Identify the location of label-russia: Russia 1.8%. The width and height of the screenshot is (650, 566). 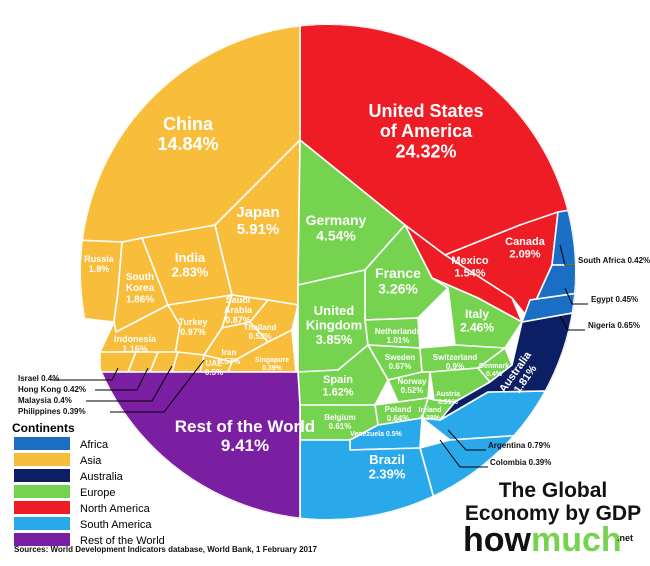
(99, 264).